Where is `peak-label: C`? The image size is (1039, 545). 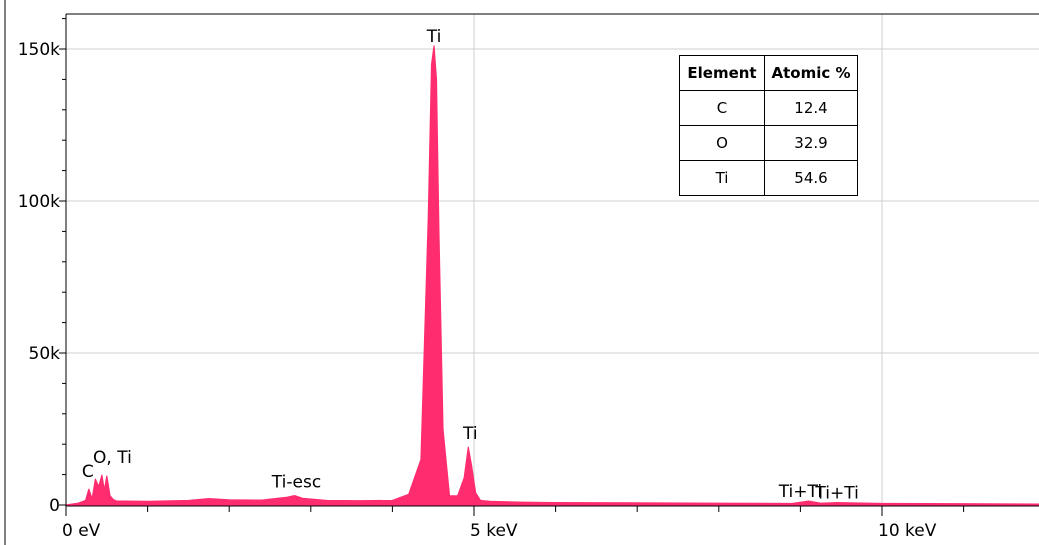 peak-label: C is located at coordinates (88, 472).